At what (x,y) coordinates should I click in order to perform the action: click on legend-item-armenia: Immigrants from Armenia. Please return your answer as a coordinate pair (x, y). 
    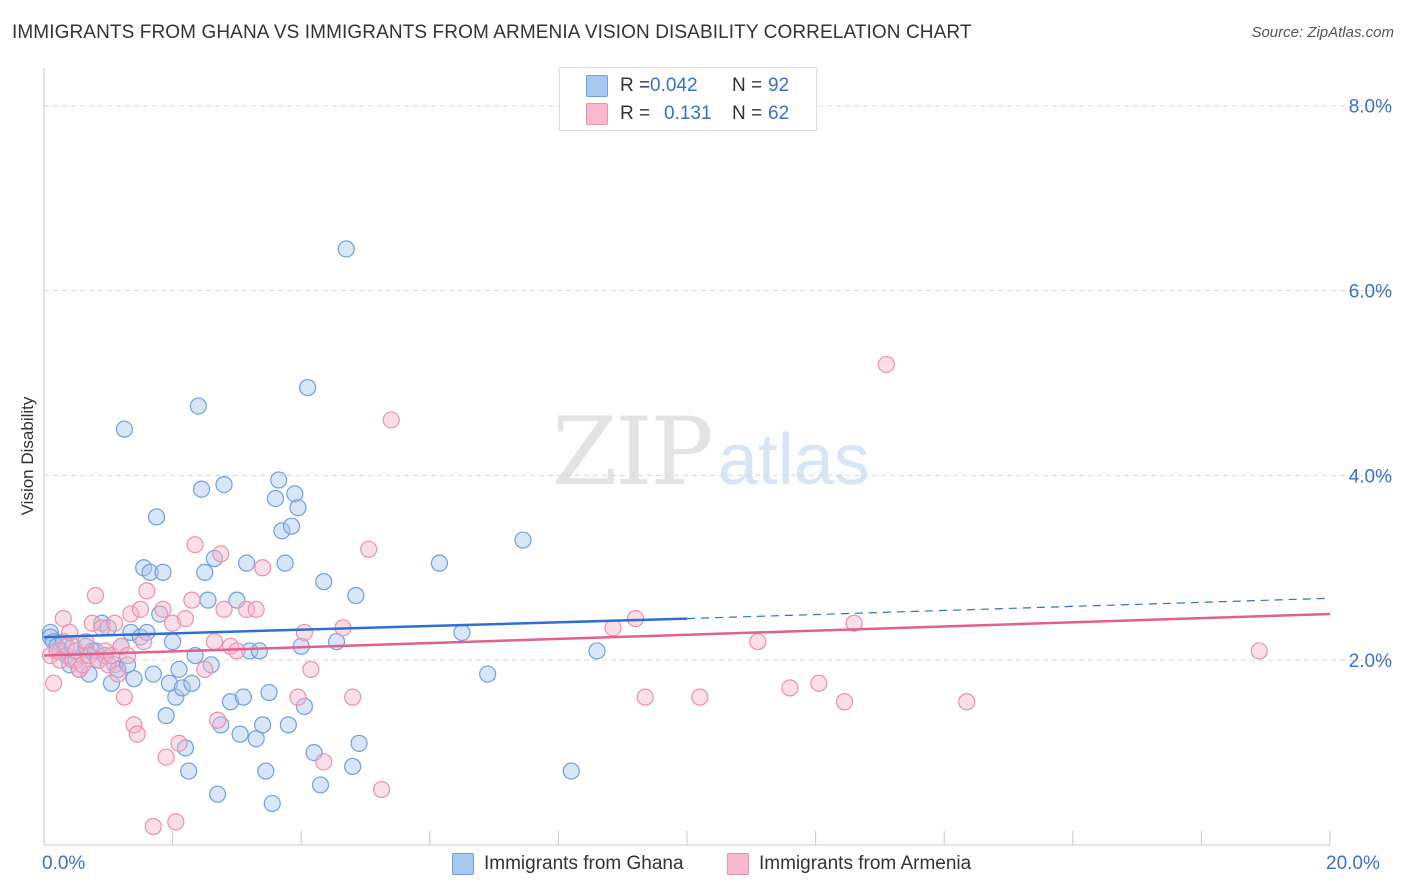
    Looking at the image, I should click on (849, 864).